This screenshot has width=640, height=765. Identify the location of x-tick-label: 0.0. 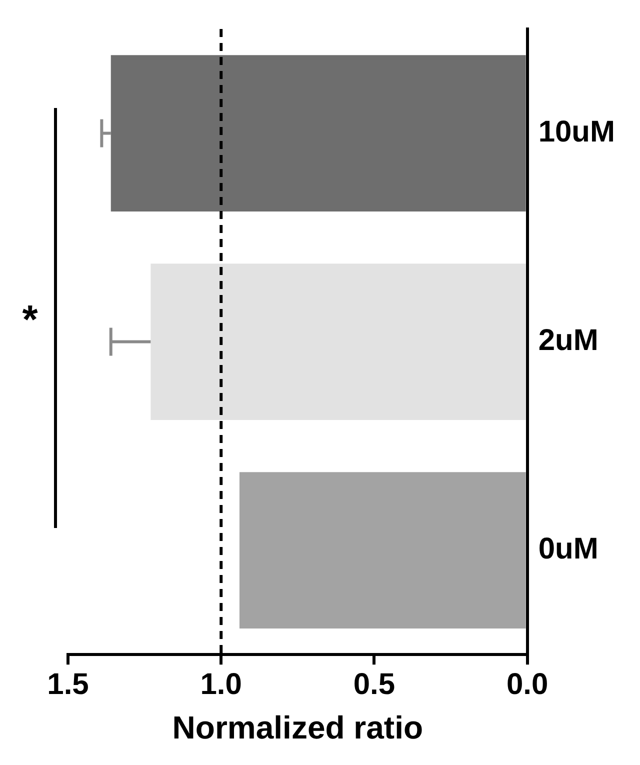
(527, 684).